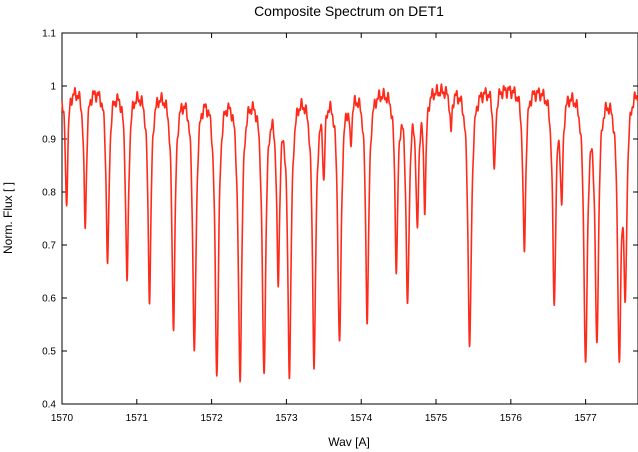  I want to click on x-tick-label: 1575, so click(436, 418).